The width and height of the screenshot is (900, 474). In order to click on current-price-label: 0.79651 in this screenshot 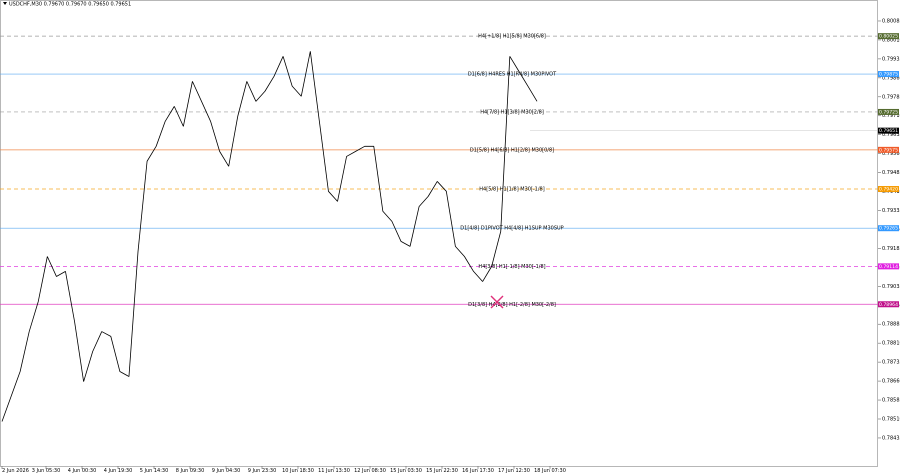, I will do `click(888, 131)`.